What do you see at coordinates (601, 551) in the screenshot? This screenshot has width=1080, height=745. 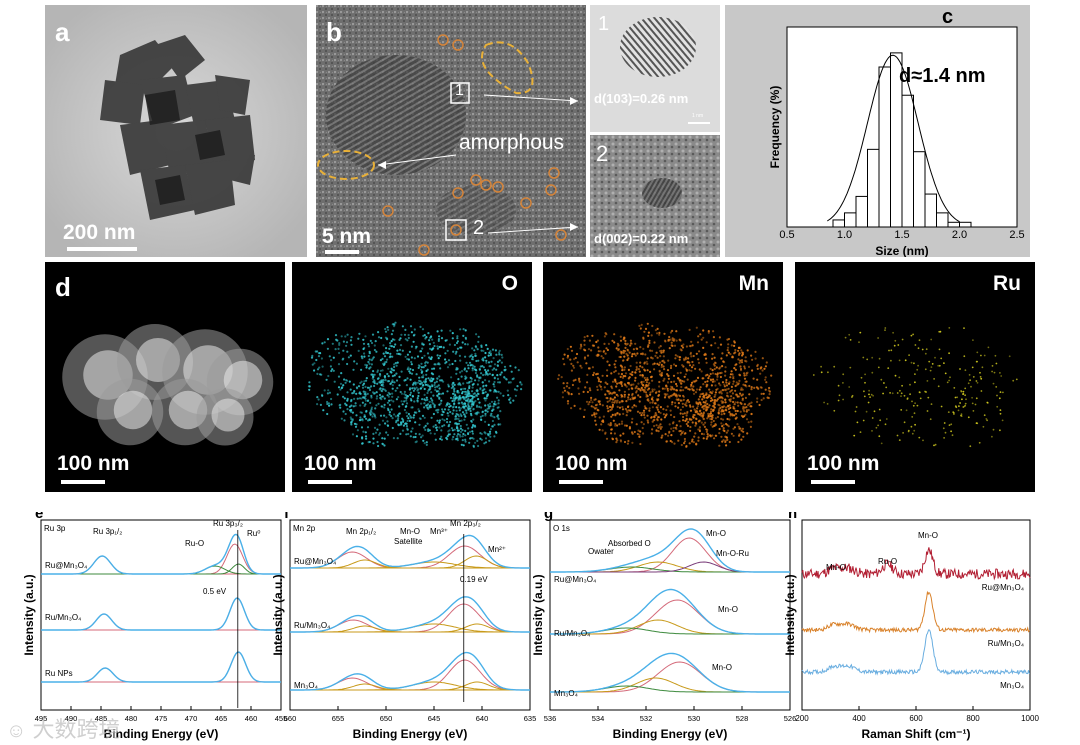 I see `annotation: Owater` at bounding box center [601, 551].